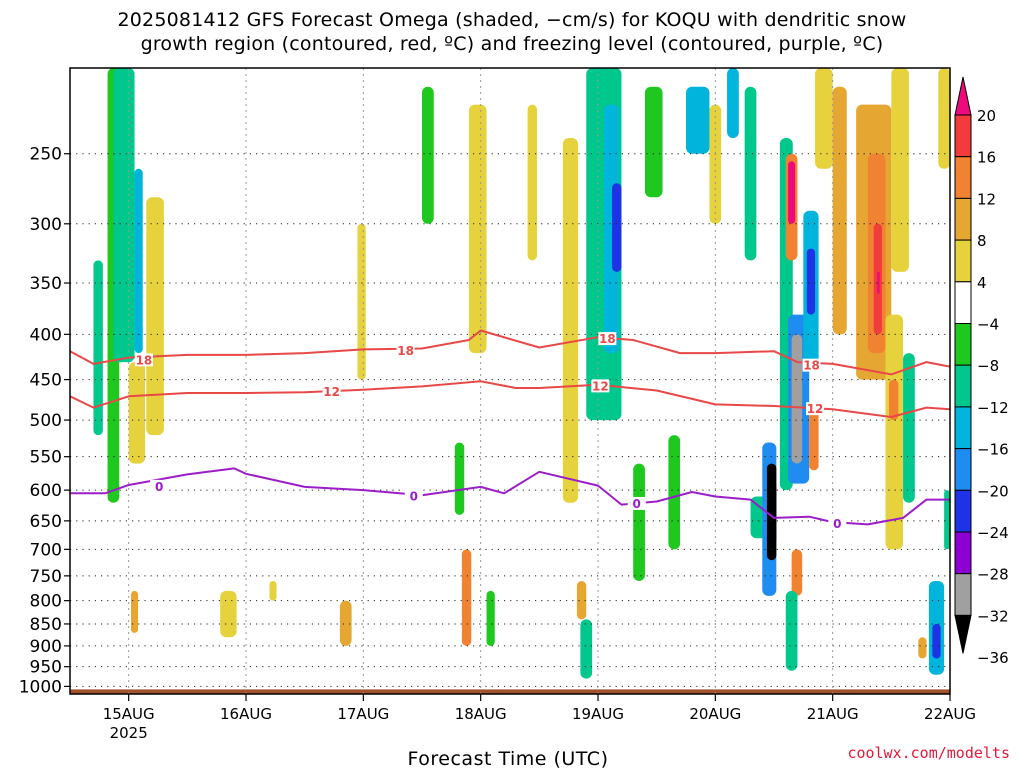  I want to click on colorbar-tick-label: 12, so click(986, 199).